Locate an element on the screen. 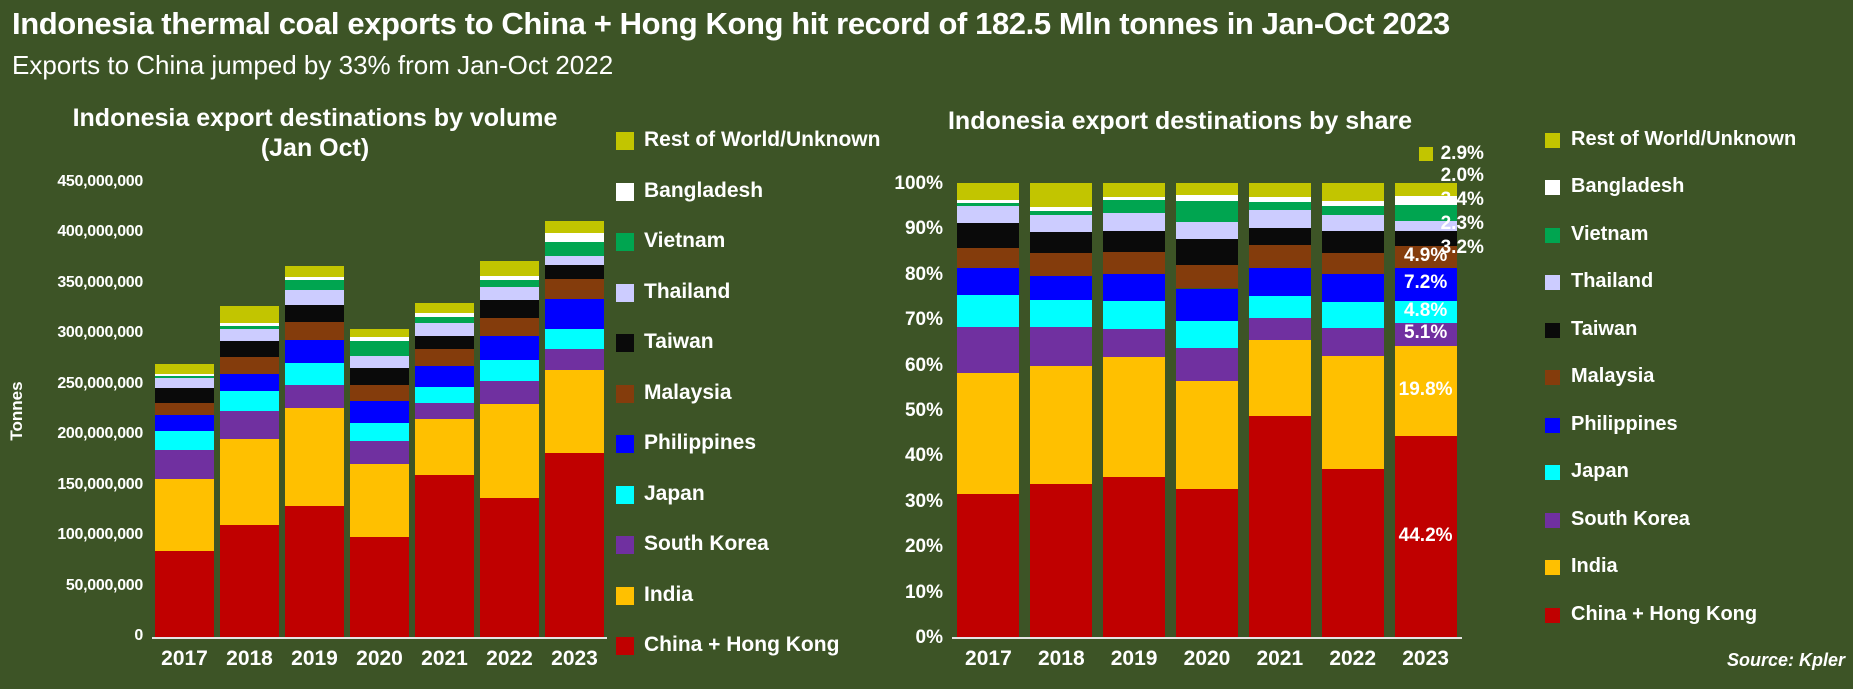  callout-label: 3.2% is located at coordinates (1462, 247).